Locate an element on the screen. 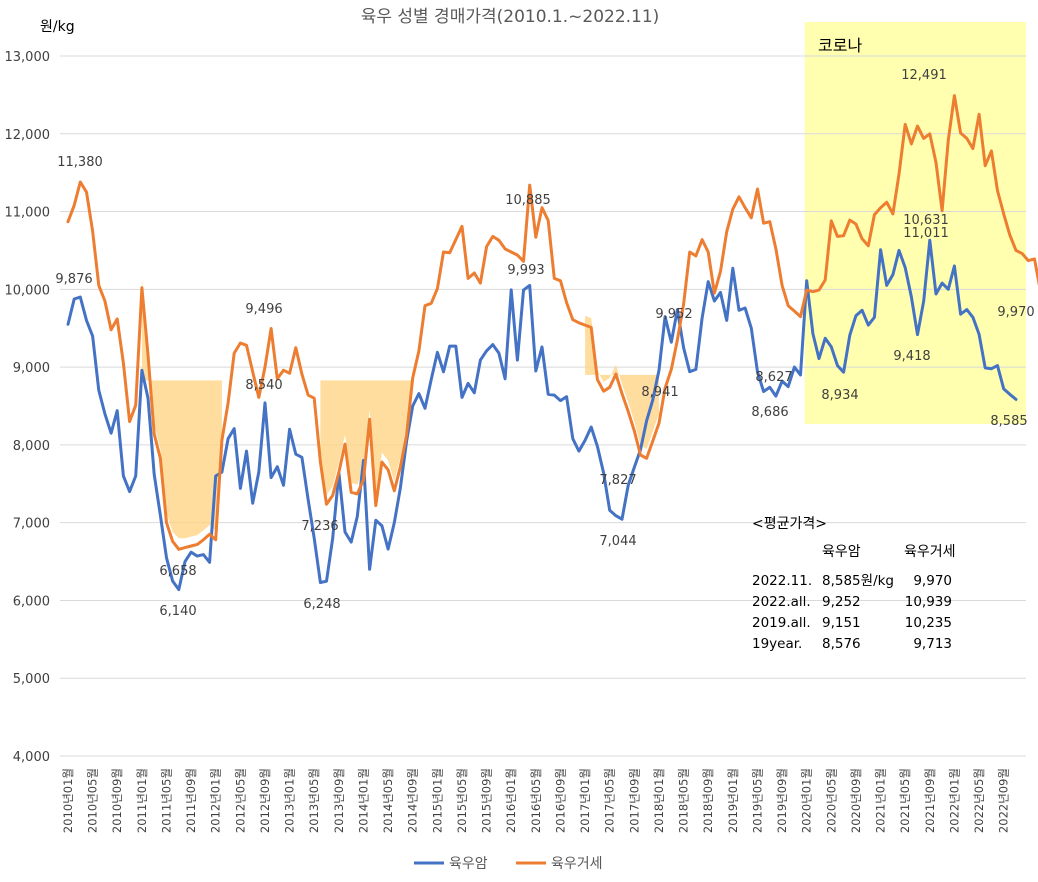 This screenshot has height=882, width=1038. data-label: 8,585 is located at coordinates (1008, 421).